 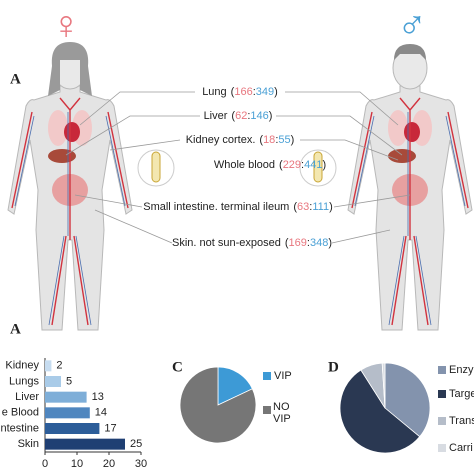 What do you see at coordinates (59, 366) in the screenshot?
I see `value-label: 2` at bounding box center [59, 366].